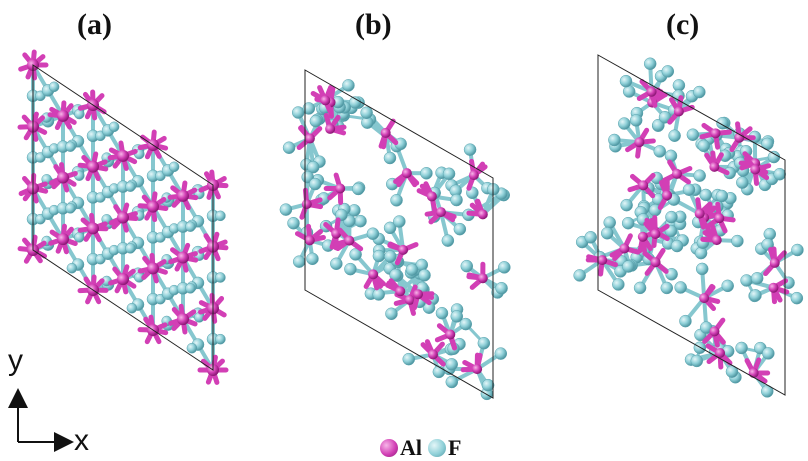 This screenshot has width=808, height=461. Describe the element at coordinates (389, 448) in the screenshot. I see `al-atom-icon` at that location.